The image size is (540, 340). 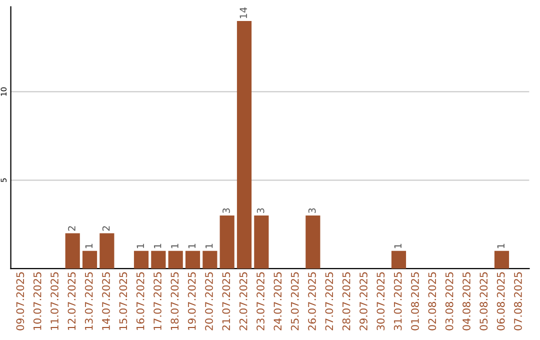 What do you see at coordinates (312, 301) in the screenshot?
I see `x-tick-label: 26.07.2025` at bounding box center [312, 301].